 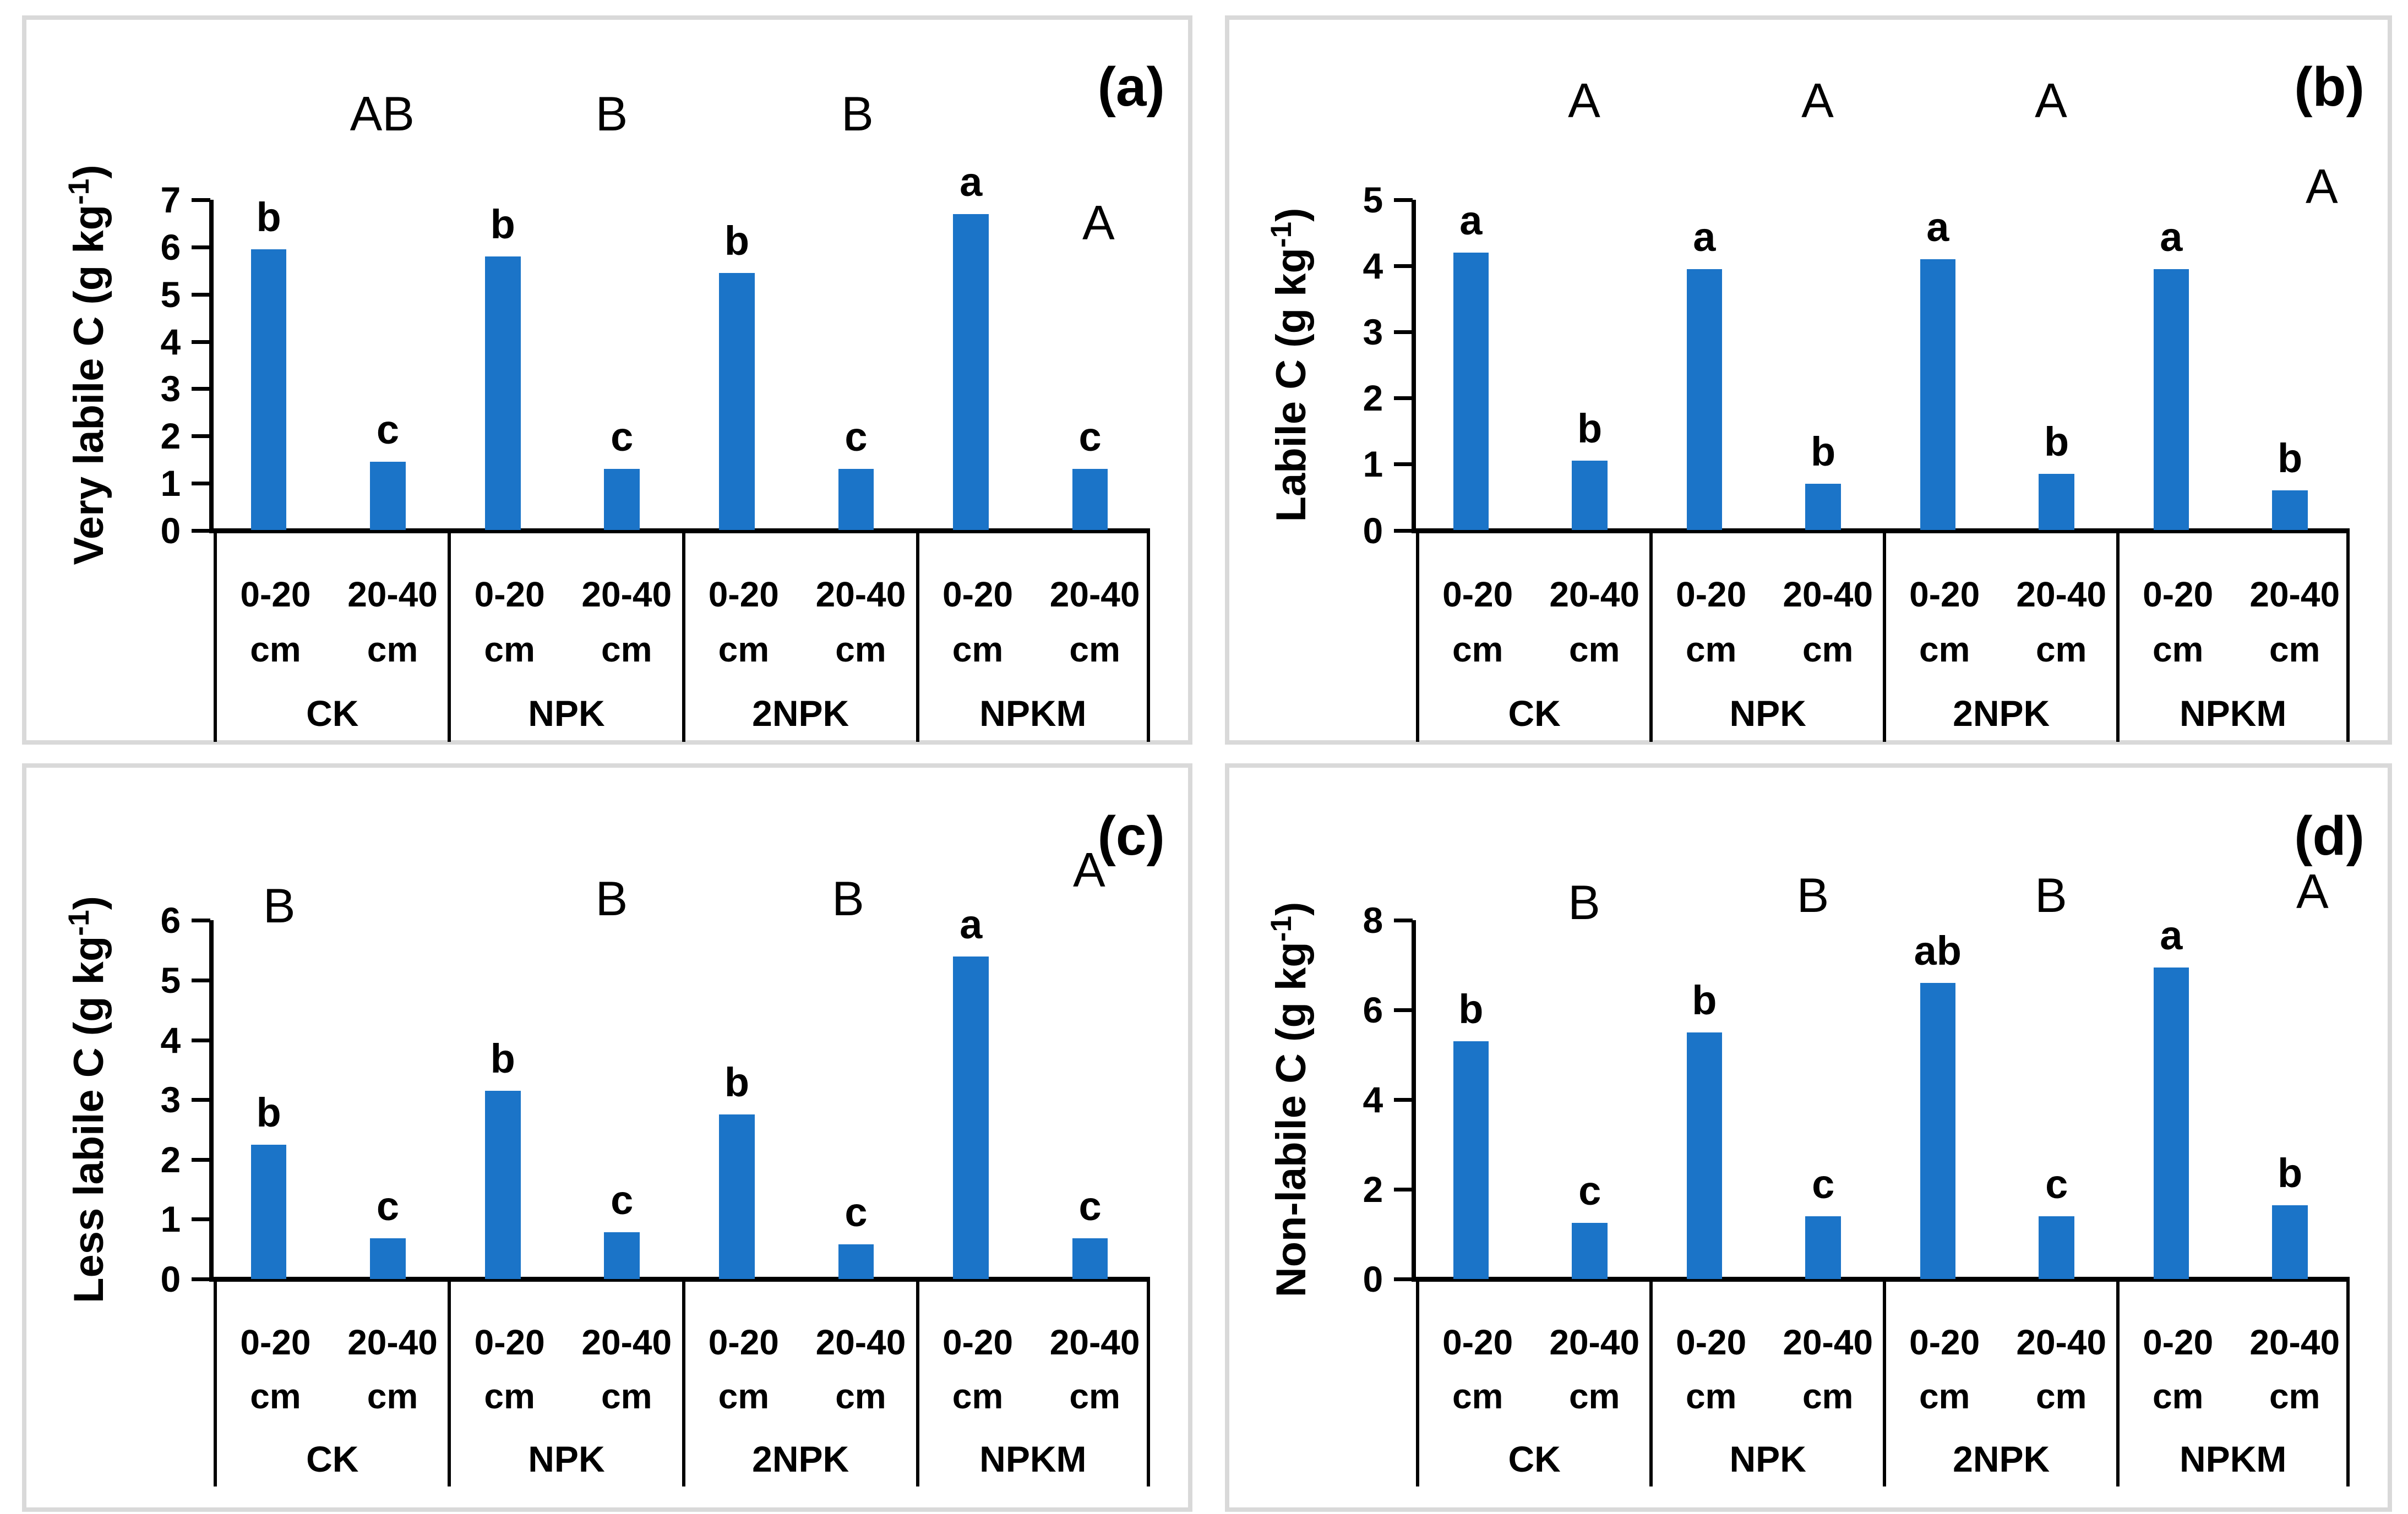 What do you see at coordinates (170, 980) in the screenshot?
I see `y-tick-label: 5` at bounding box center [170, 980].